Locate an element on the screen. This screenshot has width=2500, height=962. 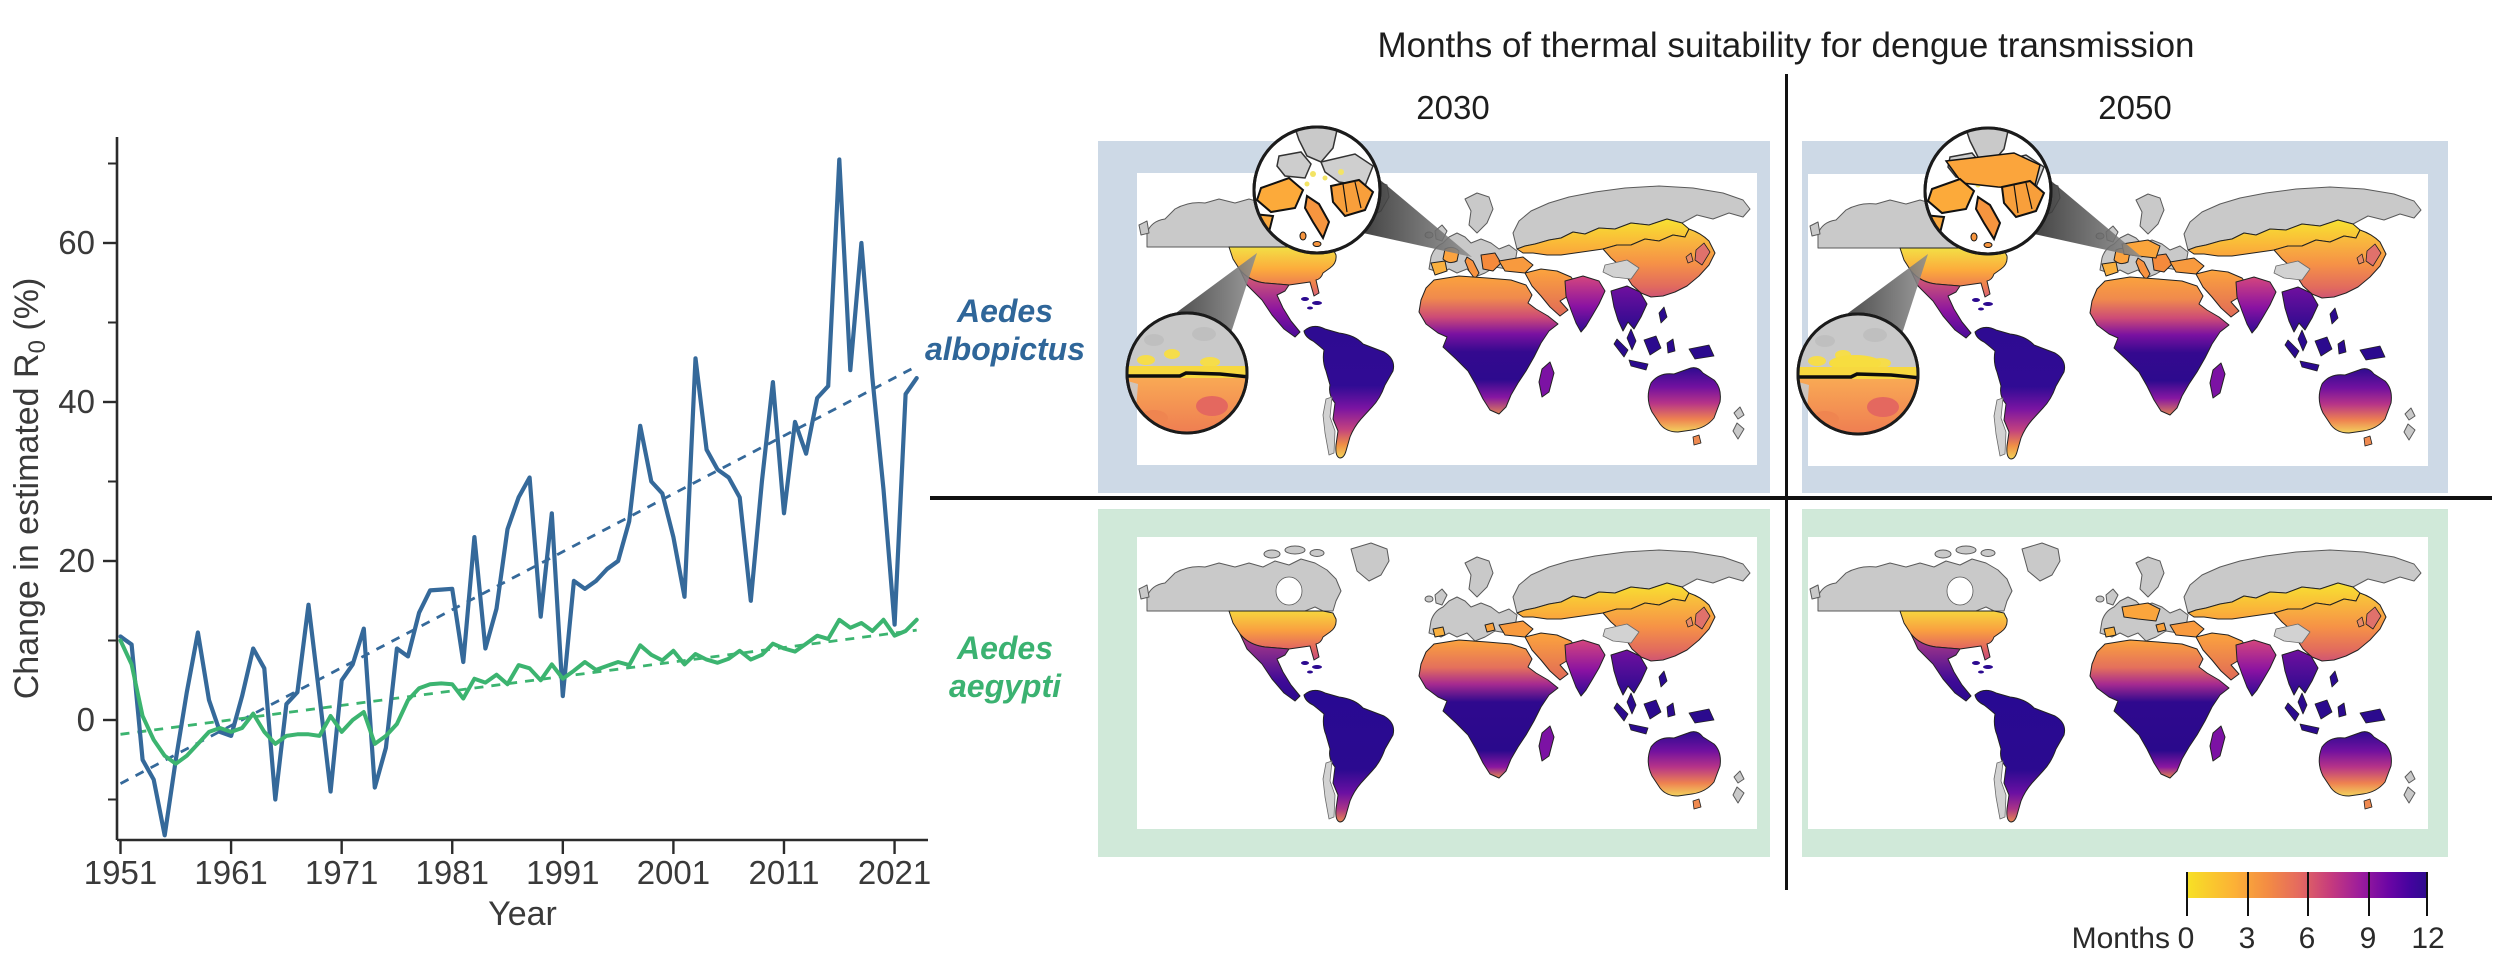
region-anatolia is located at coordinates (2187, 629).